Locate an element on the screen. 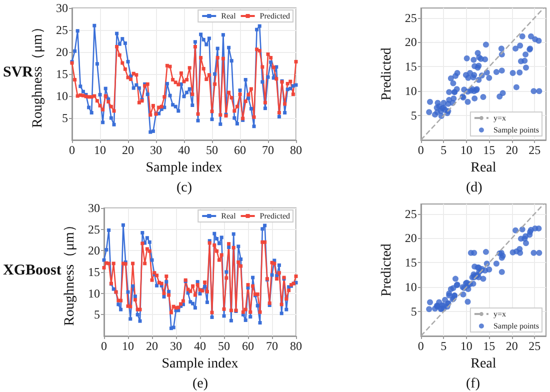 This screenshot has width=550, height=392. text: SVR is located at coordinates (18, 72).